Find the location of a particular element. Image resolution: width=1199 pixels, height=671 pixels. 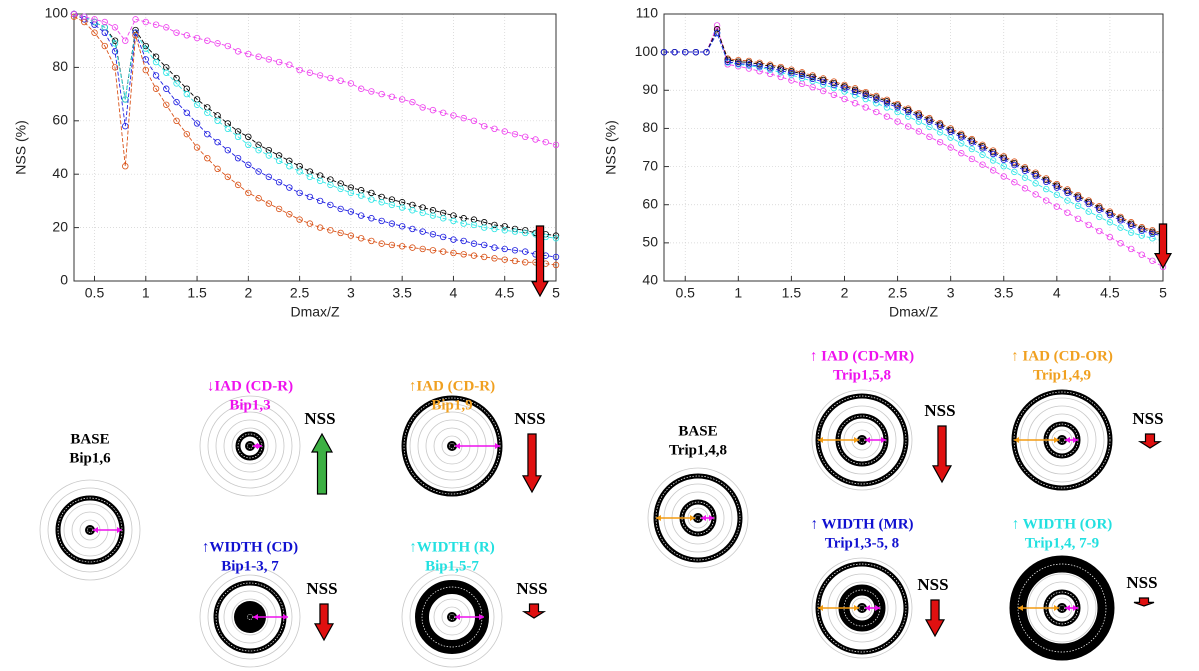

ring-midline is located at coordinates (698, 518).